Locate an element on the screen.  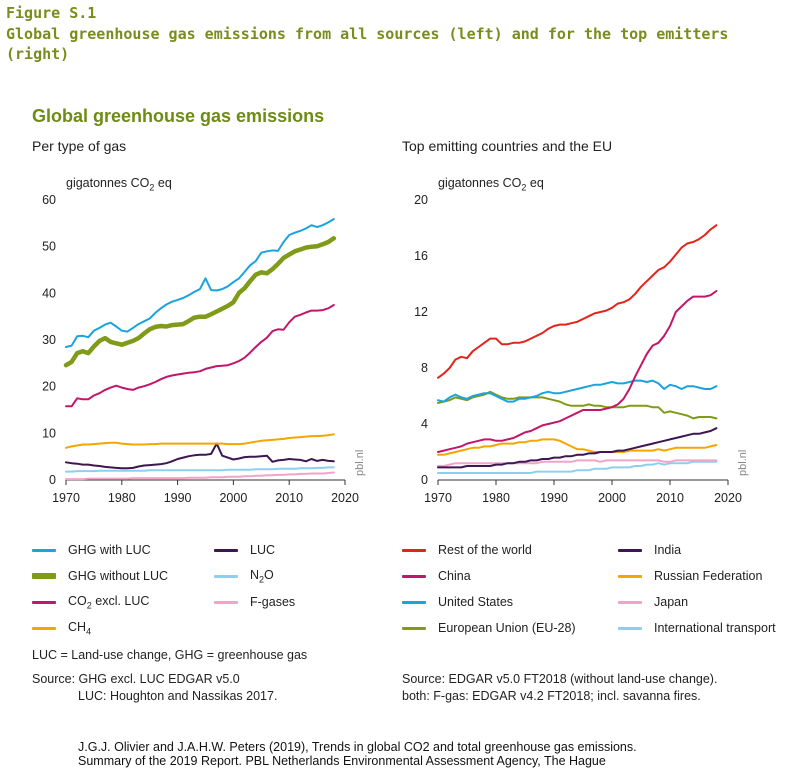
legend-item-international-transport: International transport is located at coordinates (697, 628).